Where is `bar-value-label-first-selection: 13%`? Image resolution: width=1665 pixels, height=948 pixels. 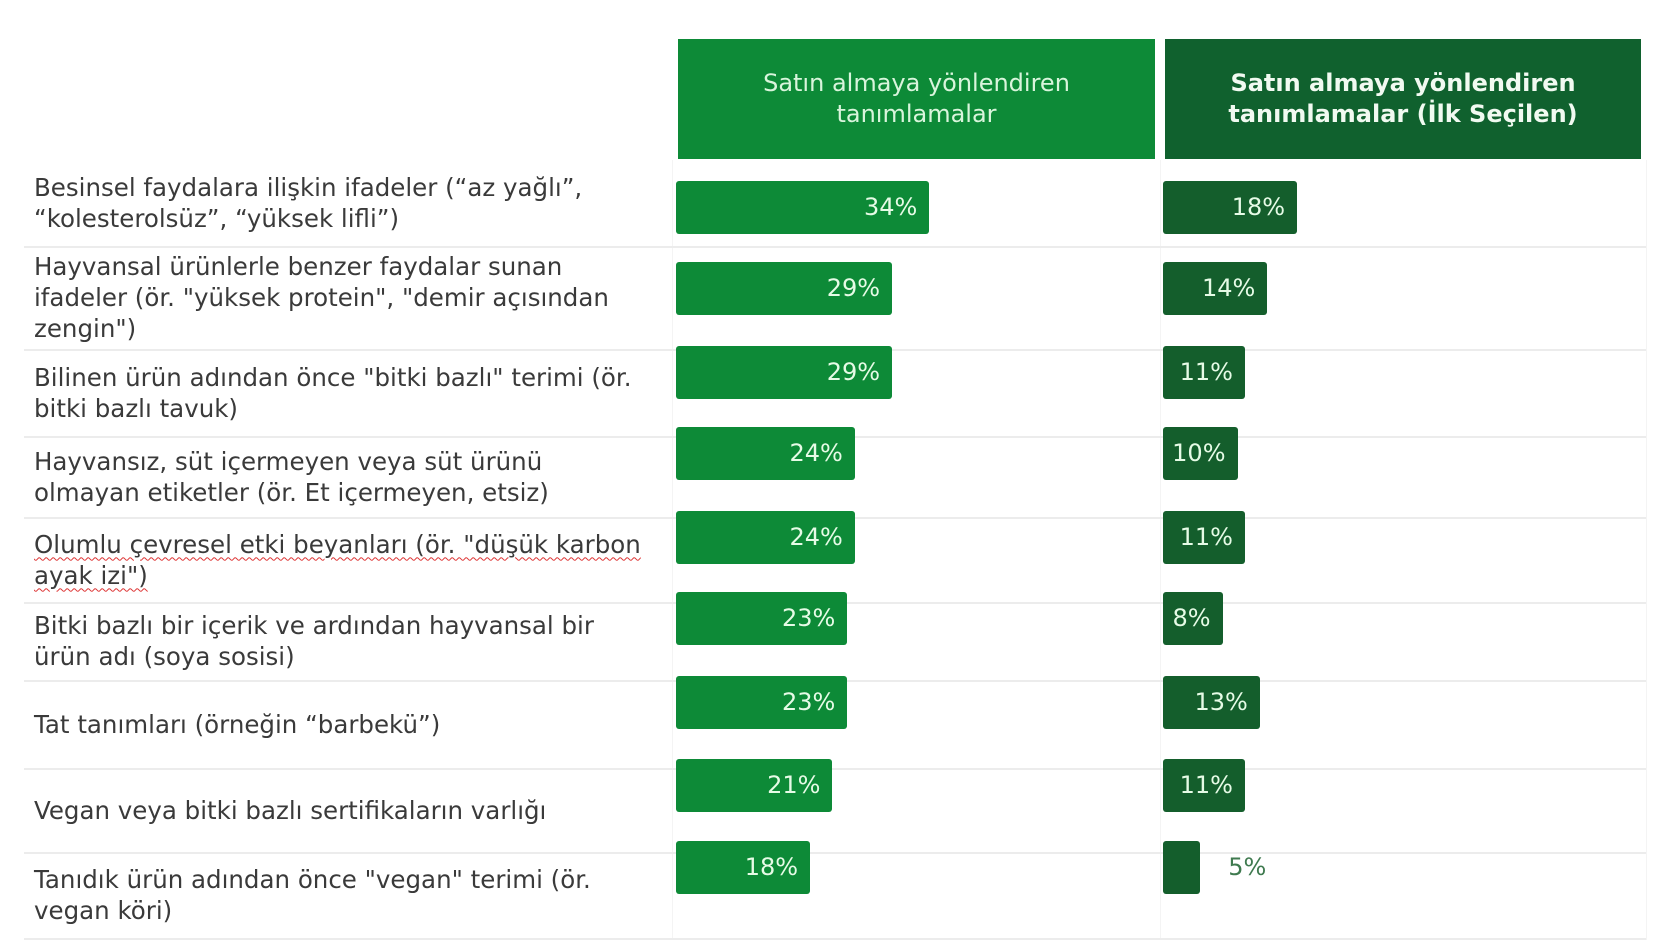
bar-value-label-first-selection: 13% is located at coordinates (1221, 702).